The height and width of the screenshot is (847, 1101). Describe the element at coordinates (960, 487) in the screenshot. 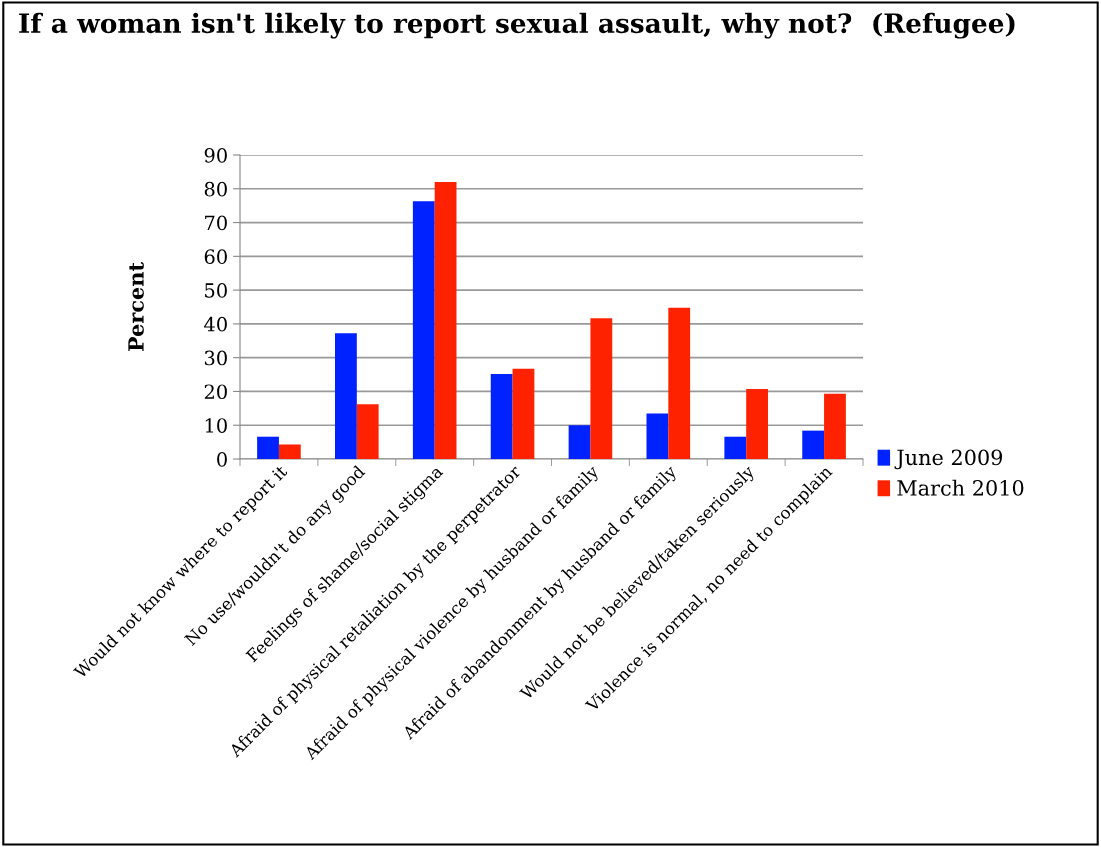

I see `legend-label: March 2010` at that location.